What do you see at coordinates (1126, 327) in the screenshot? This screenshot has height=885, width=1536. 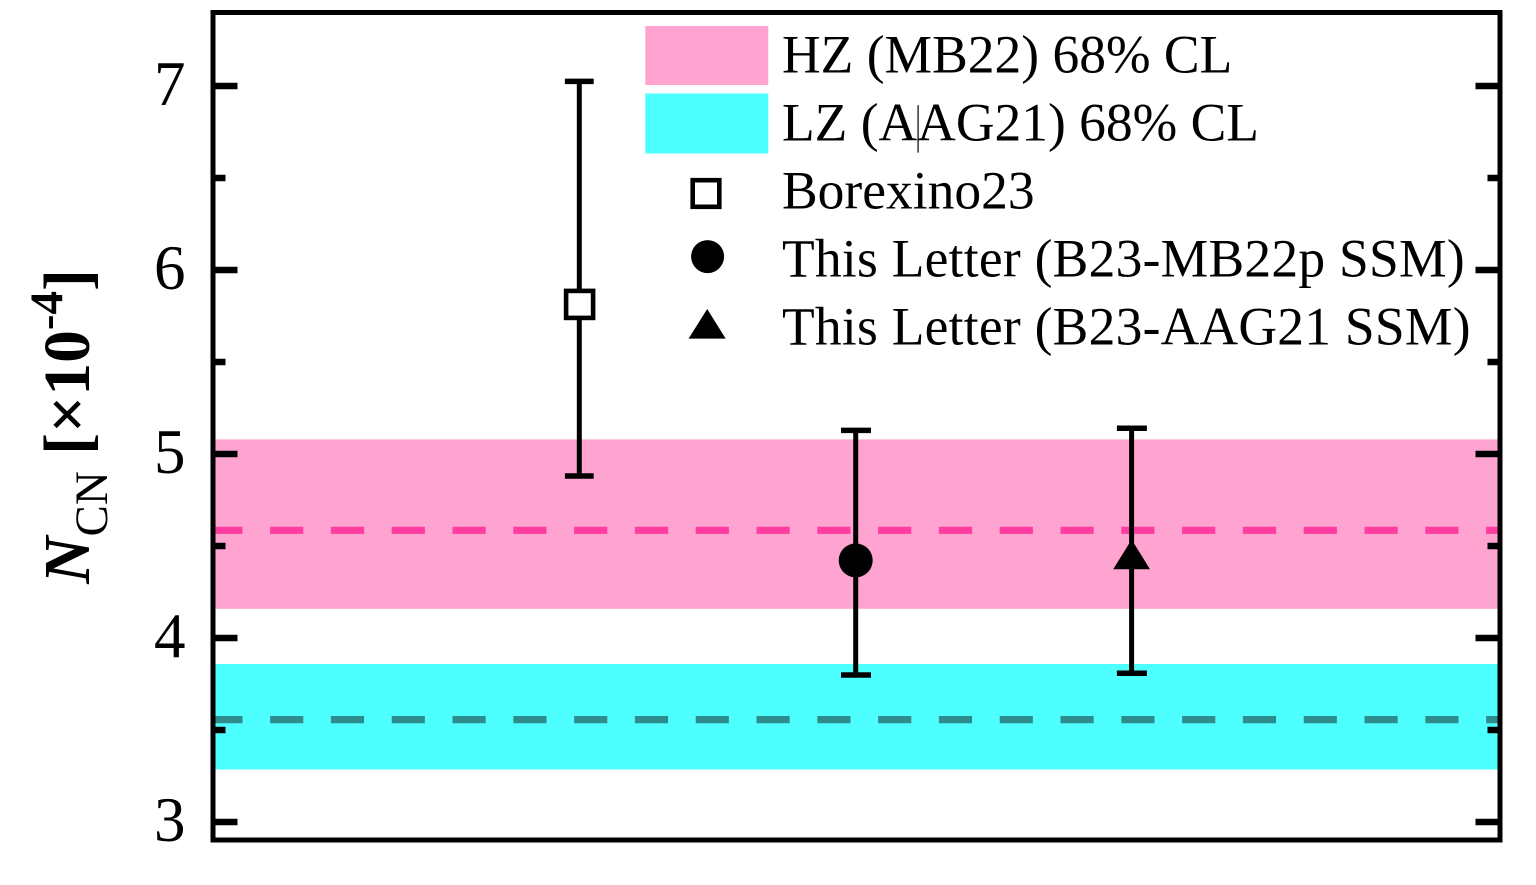 I see `svg-text: This Letter (B23-AAG21 SSM)` at bounding box center [1126, 327].